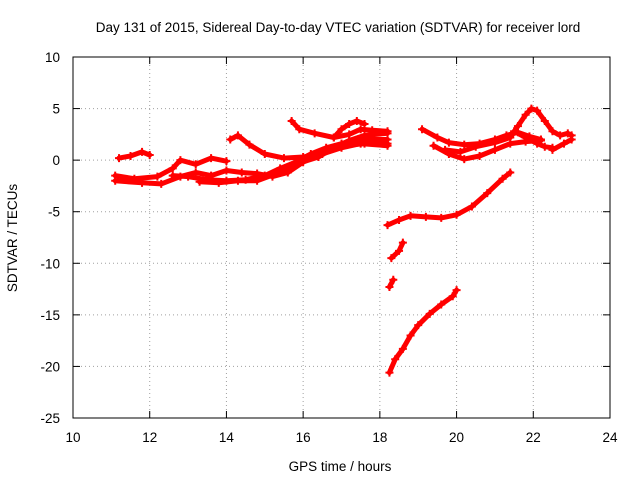 Image resolution: width=640 pixels, height=480 pixels. I want to click on series-arc-l, so click(423, 331).